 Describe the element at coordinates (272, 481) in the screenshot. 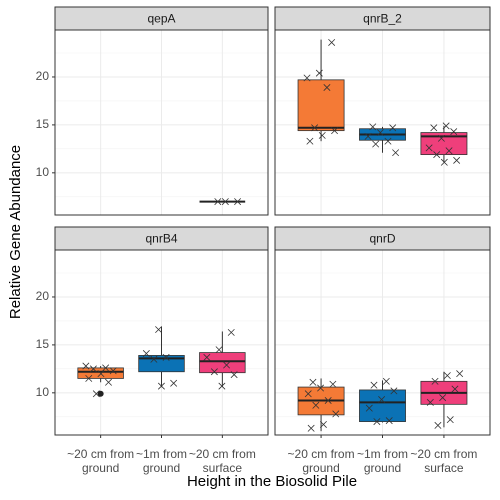

I see `x-axis-title: Height in the Biosolid Pile` at that location.